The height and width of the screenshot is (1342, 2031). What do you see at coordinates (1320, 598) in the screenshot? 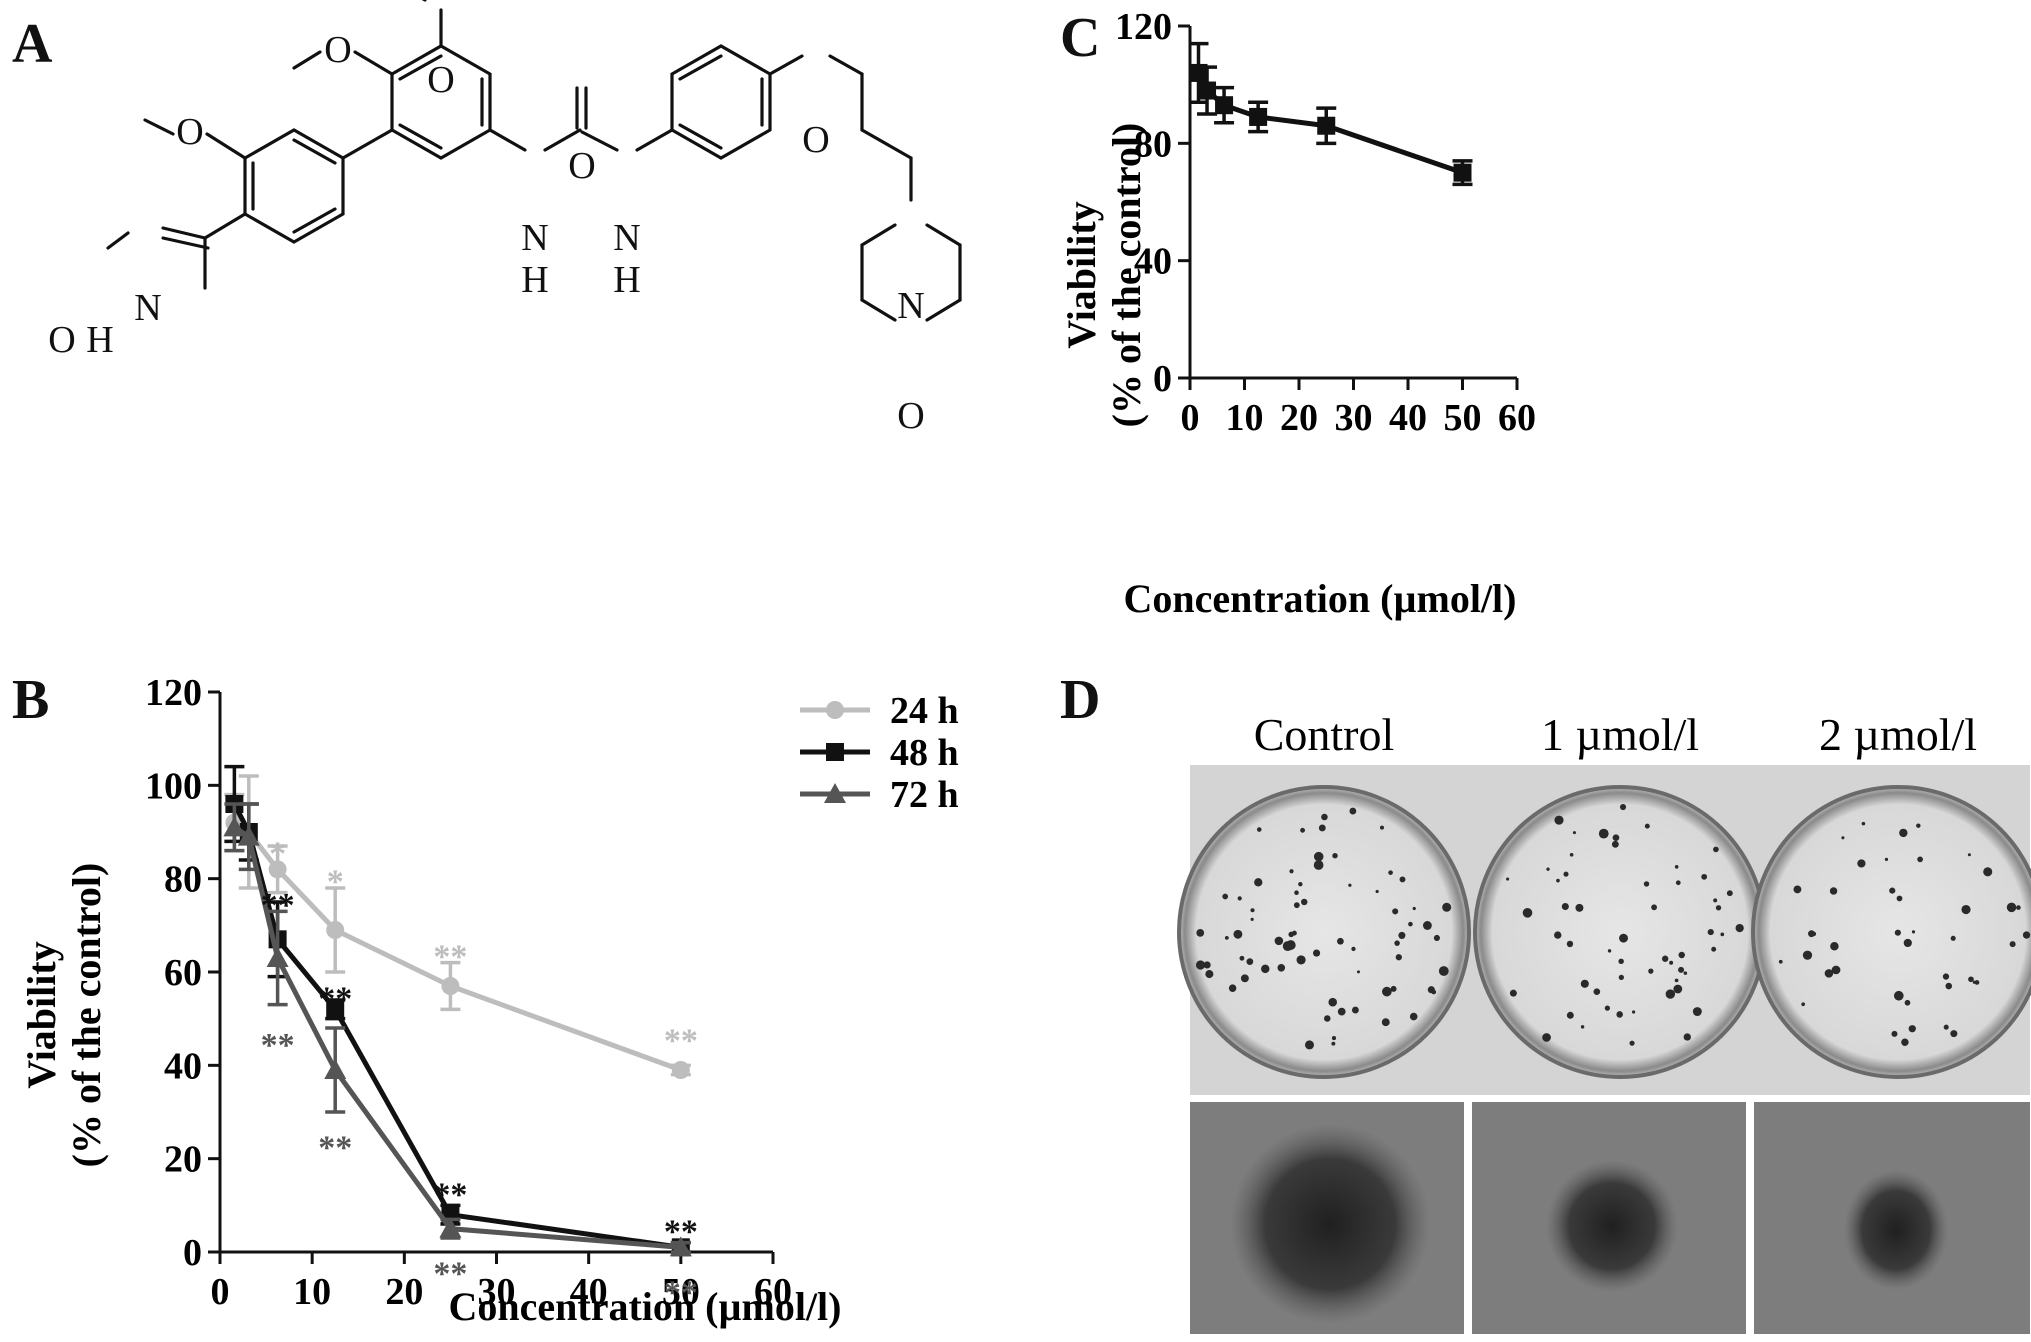
I see `chart-c-xlabel: Concentration (µmol/l)` at bounding box center [1320, 598].